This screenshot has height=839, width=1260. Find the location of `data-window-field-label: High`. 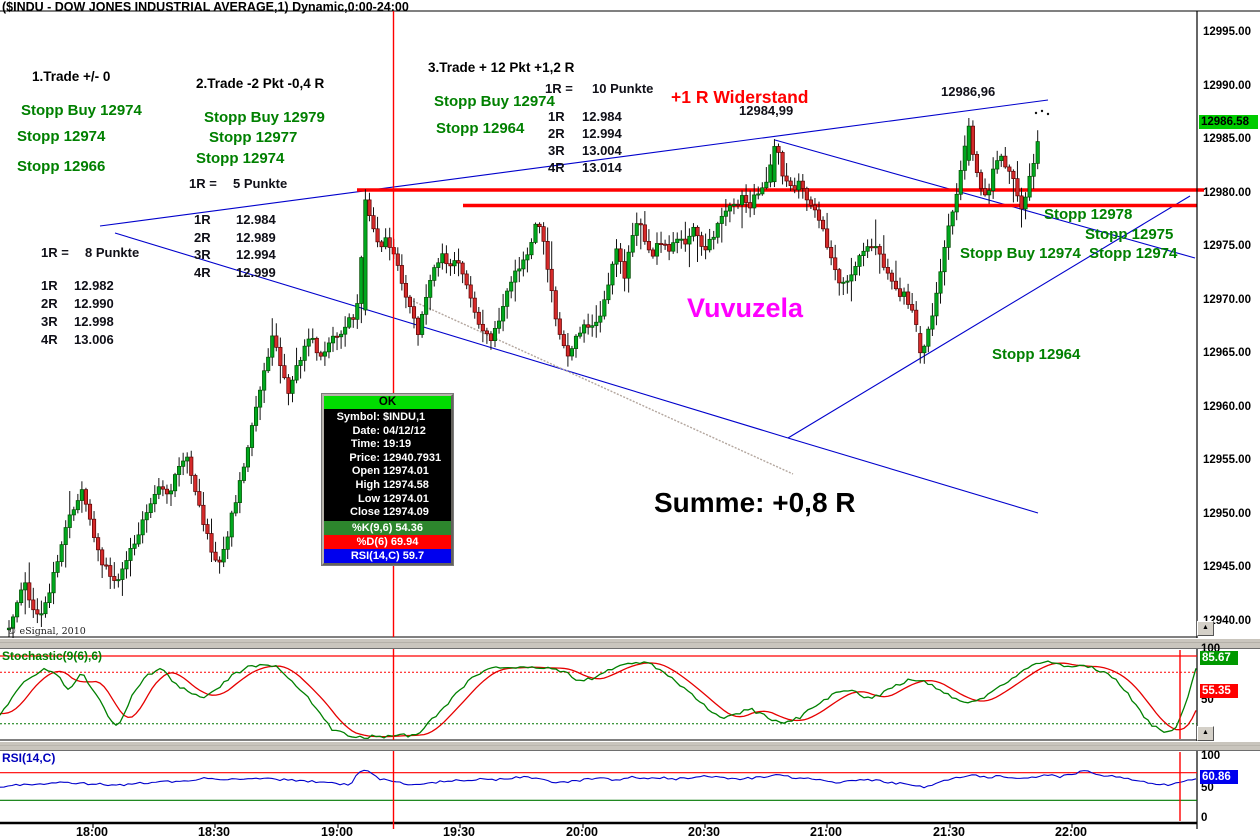

data-window-field-label: High is located at coordinates (367, 484).